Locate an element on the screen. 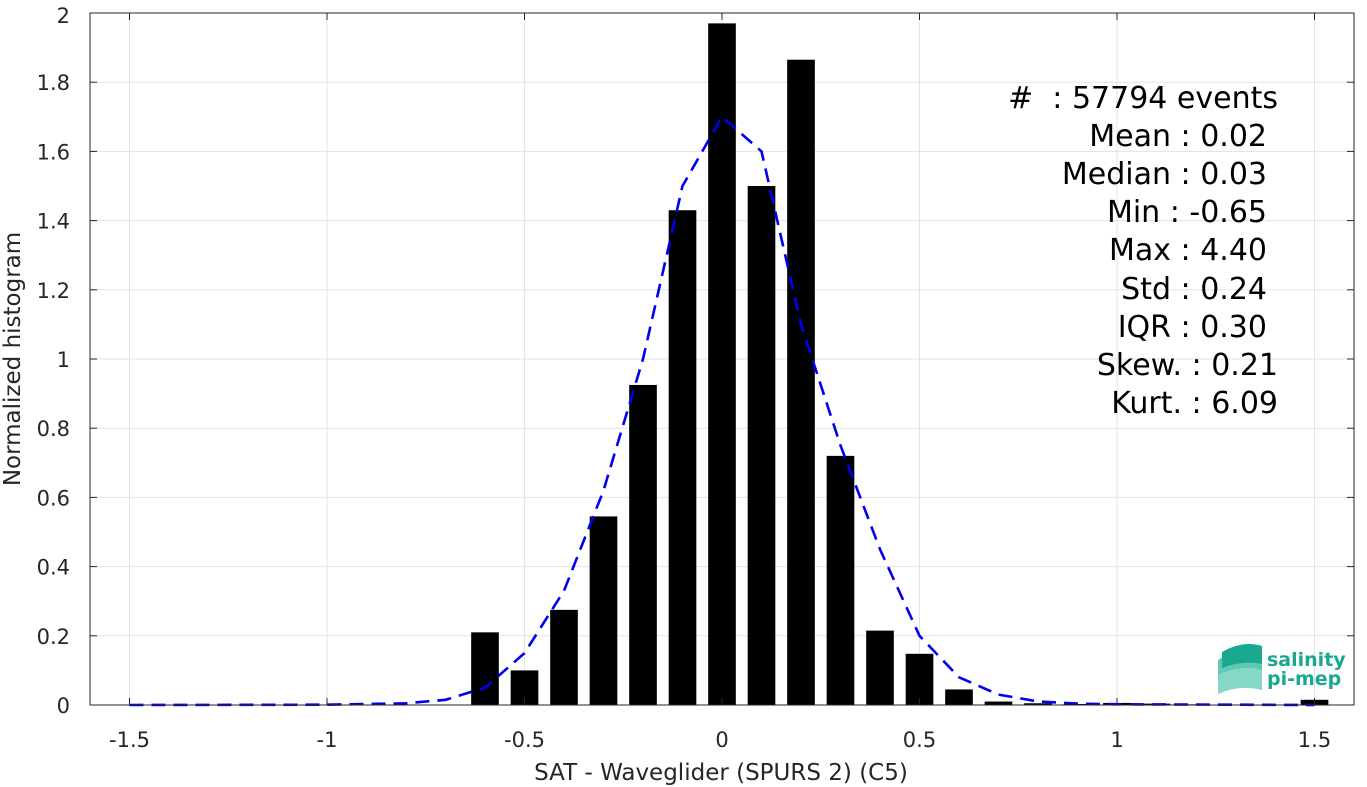 This screenshot has height=787, width=1367. logo-text-salinity: salinity is located at coordinates (1306, 660).